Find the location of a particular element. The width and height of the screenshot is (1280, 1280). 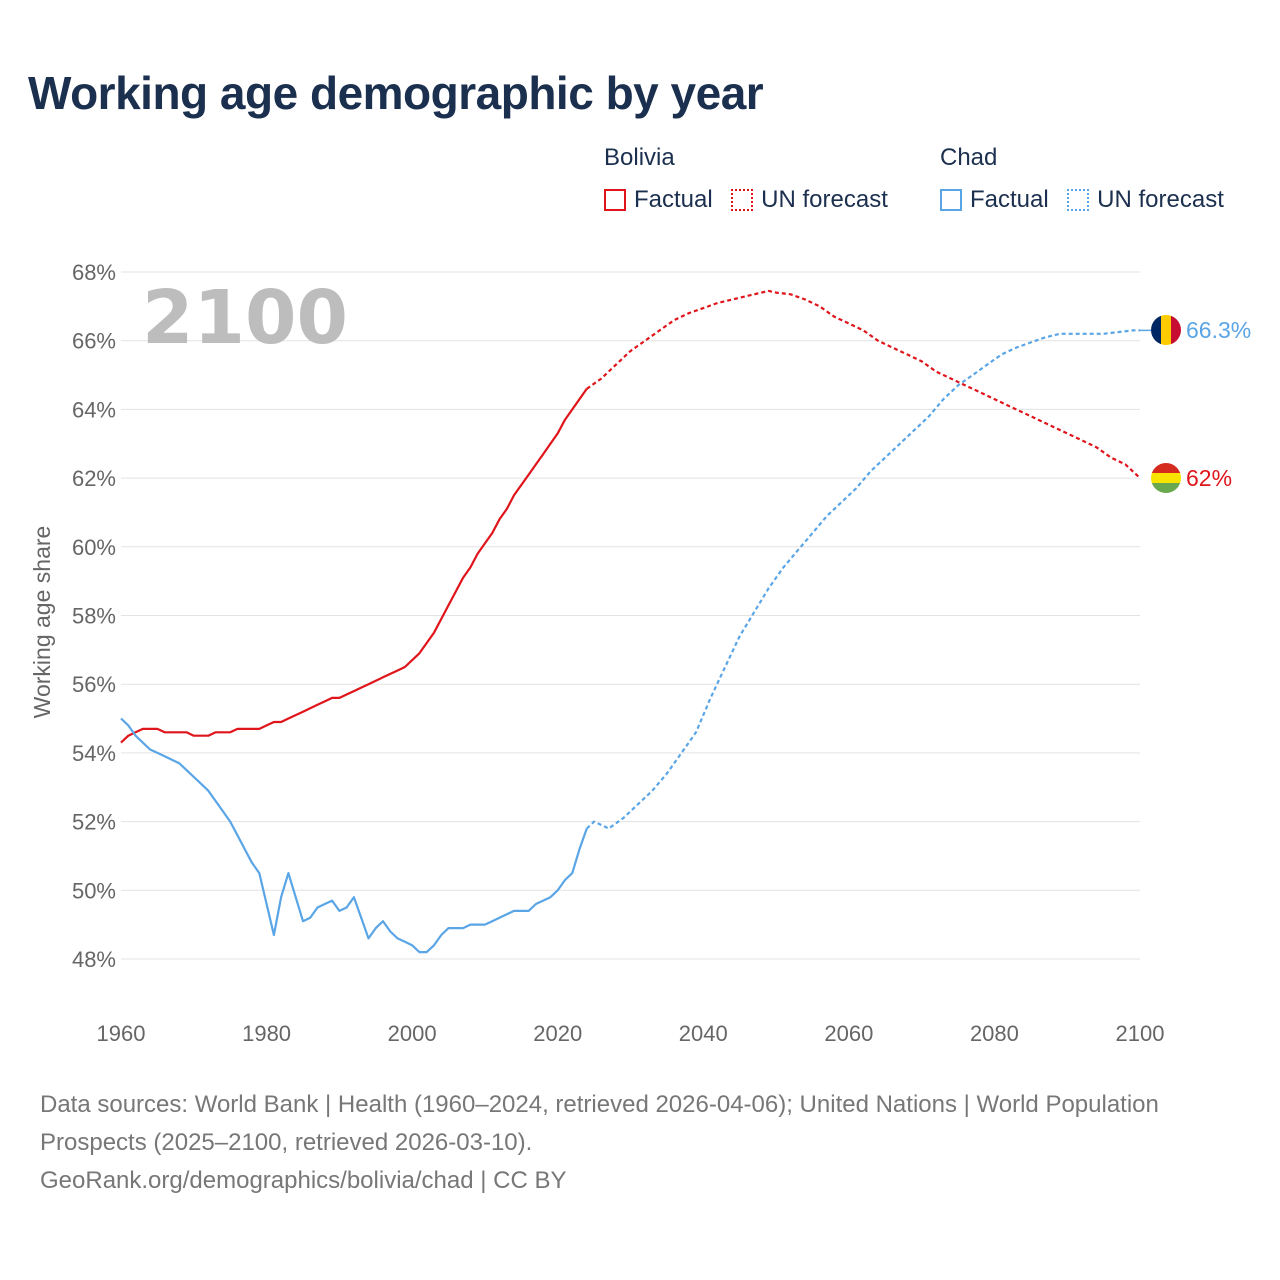

legend-item-bolivia-forecast: UN forecast is located at coordinates (809, 200).